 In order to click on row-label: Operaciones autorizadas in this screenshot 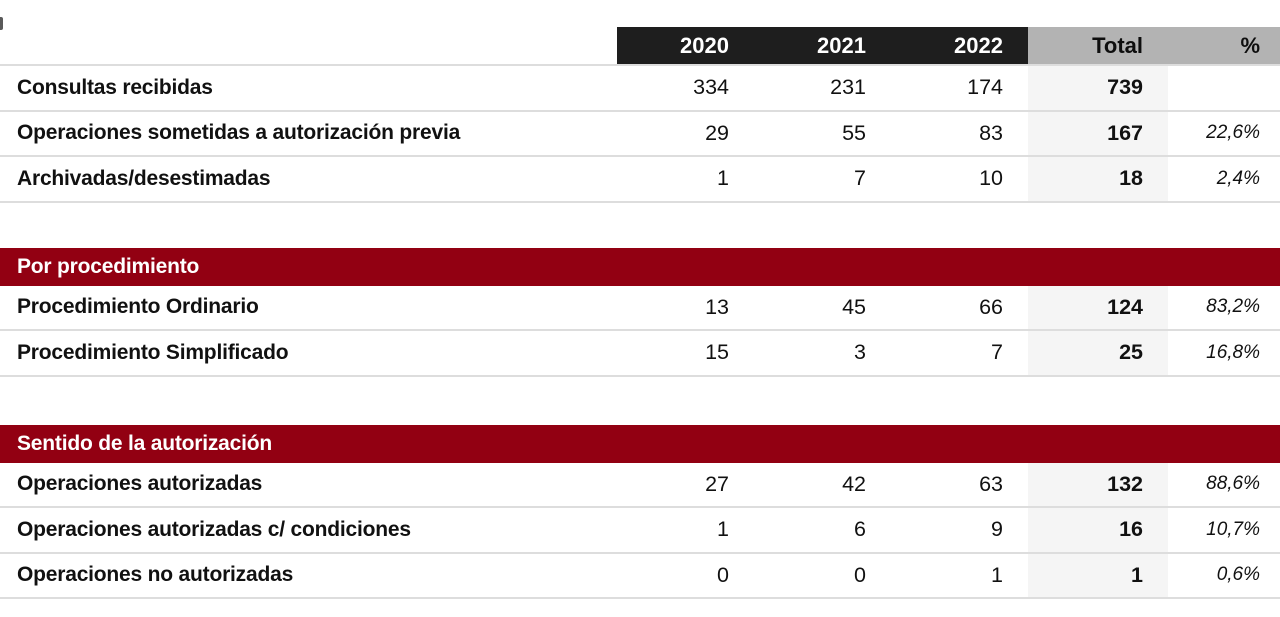, I will do `click(140, 484)`.